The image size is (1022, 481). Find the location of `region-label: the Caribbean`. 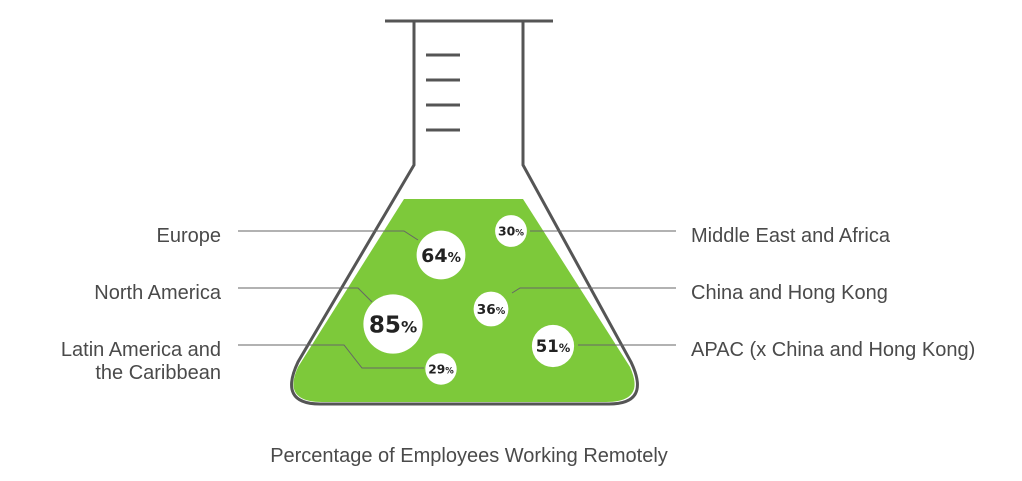

region-label: the Caribbean is located at coordinates (158, 373).